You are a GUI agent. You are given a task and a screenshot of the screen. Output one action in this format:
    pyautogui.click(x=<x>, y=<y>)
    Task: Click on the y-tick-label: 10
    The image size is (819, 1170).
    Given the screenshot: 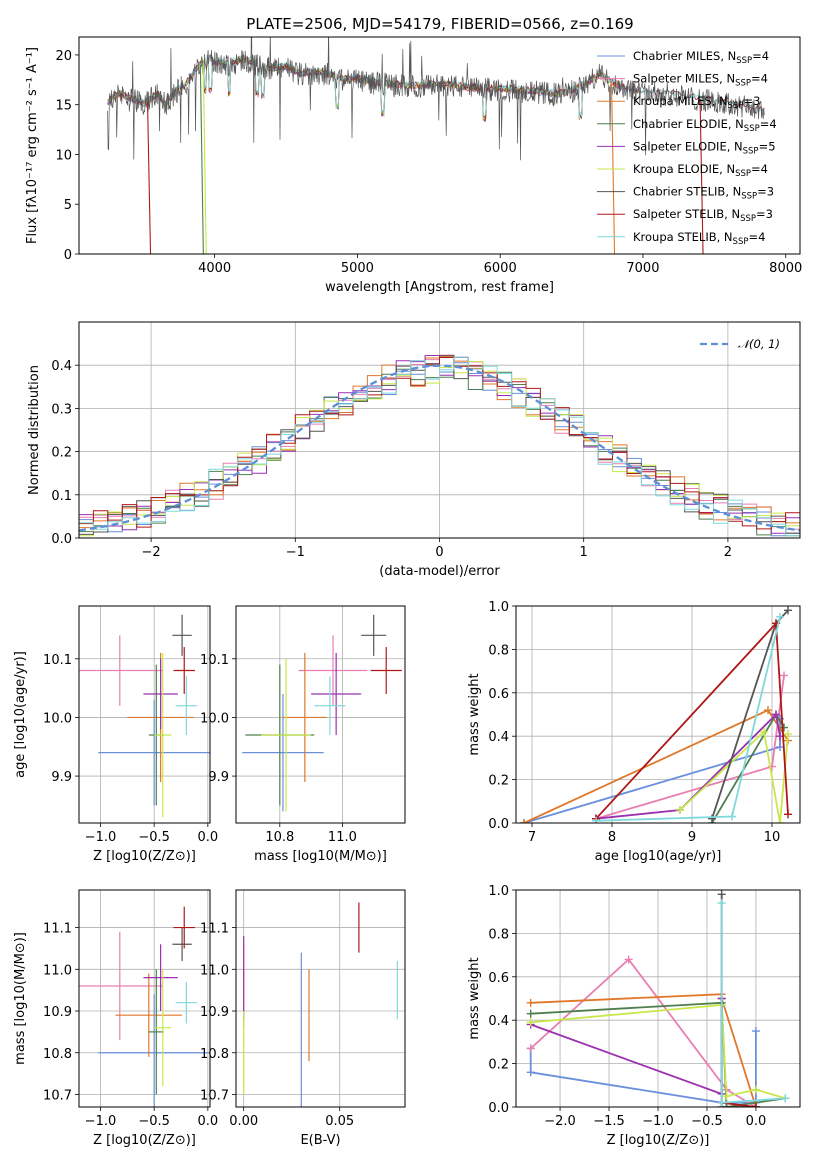 What is the action you would take?
    pyautogui.click(x=63, y=155)
    